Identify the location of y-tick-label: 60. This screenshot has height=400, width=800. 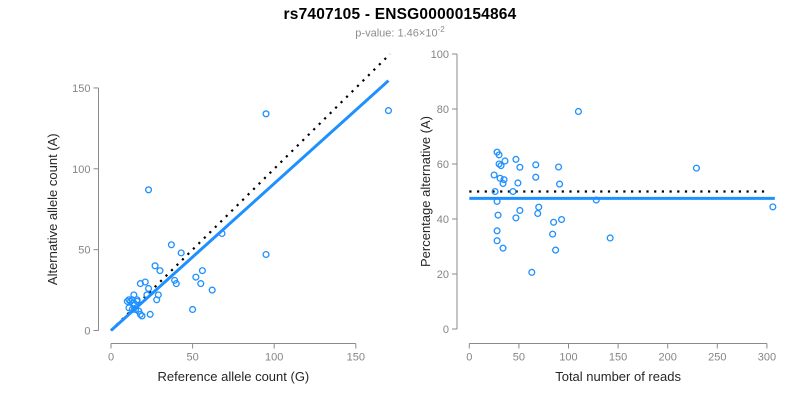
(443, 165).